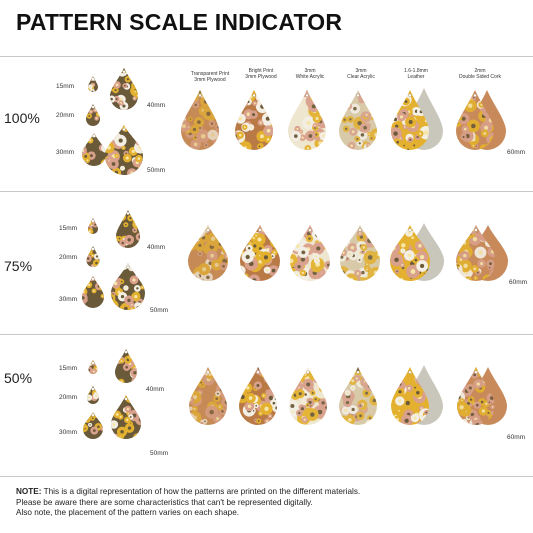 The image size is (533, 533). Describe the element at coordinates (361, 74) in the screenshot. I see `material-header-clear-acrylic: 3mm Clear Acrylic` at that location.